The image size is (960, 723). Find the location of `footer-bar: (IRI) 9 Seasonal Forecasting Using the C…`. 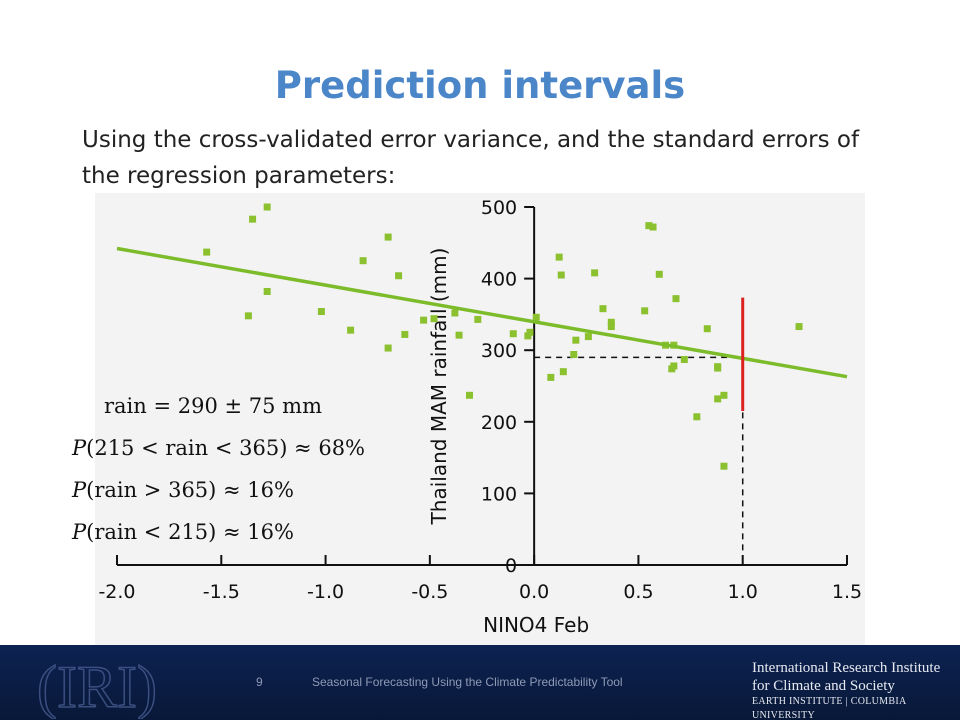

footer-bar: (IRI) 9 Seasonal Forecasting Using the C… is located at coordinates (480, 684).